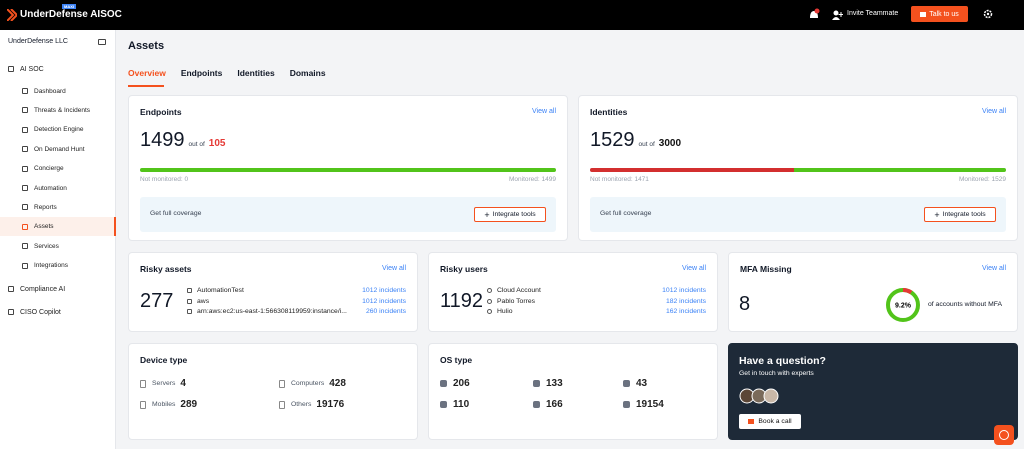 This screenshot has width=1024, height=449. I want to click on coverage-box: Get full coverage + Integrate tools, so click(798, 214).